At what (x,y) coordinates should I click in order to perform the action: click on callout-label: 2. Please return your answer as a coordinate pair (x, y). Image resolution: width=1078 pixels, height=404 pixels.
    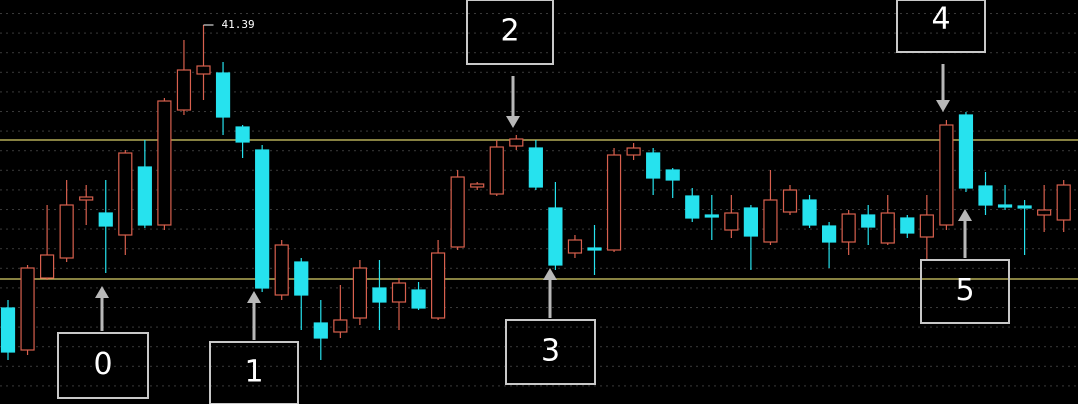
    Looking at the image, I should click on (509, 31).